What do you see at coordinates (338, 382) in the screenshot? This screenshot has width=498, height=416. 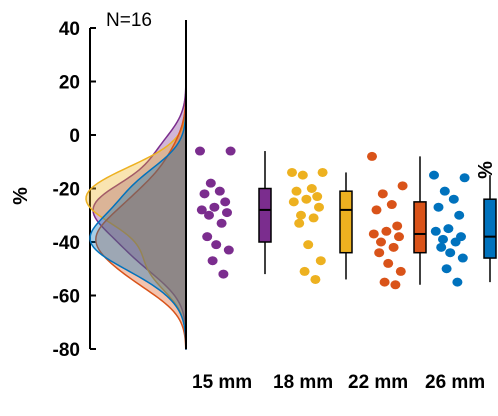 I see `category-labels: 15 mm 18 mm 22 mm 26 mm` at bounding box center [338, 382].